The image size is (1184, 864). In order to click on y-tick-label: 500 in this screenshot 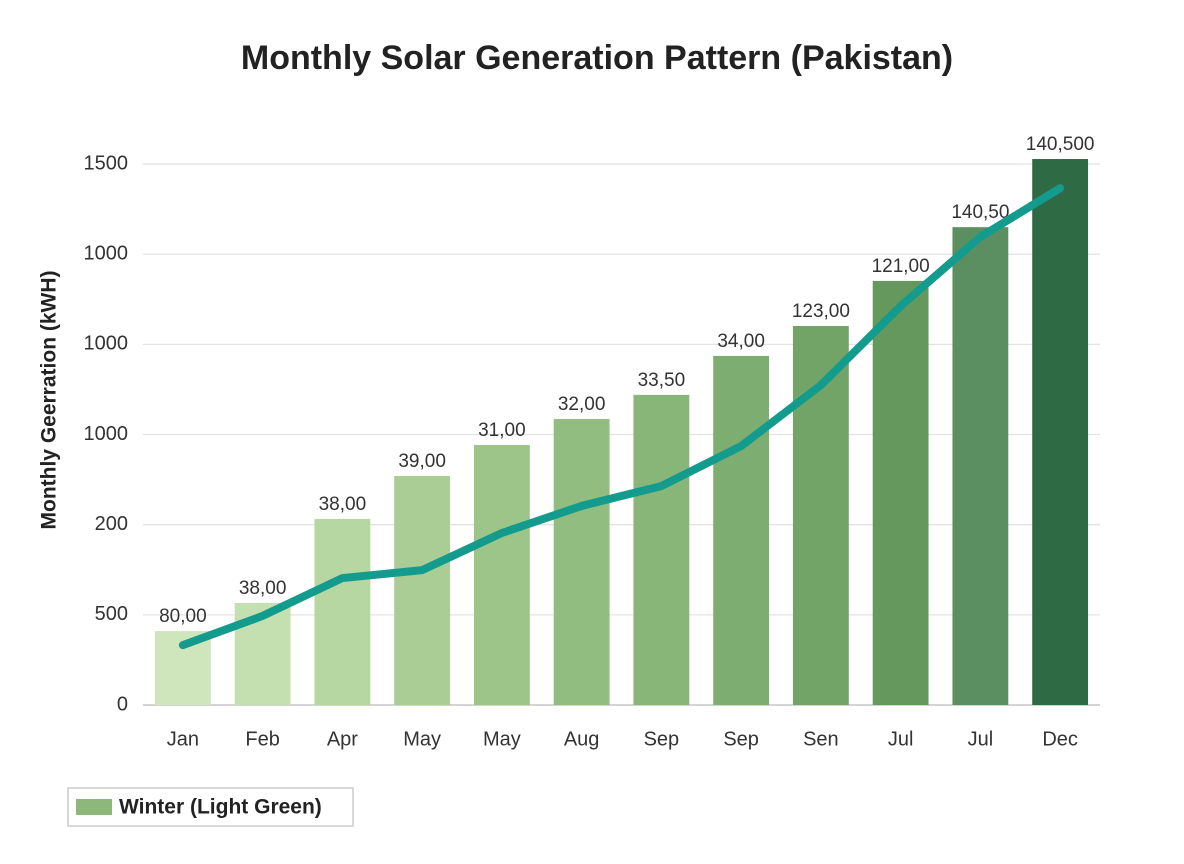, I will do `click(111, 614)`.